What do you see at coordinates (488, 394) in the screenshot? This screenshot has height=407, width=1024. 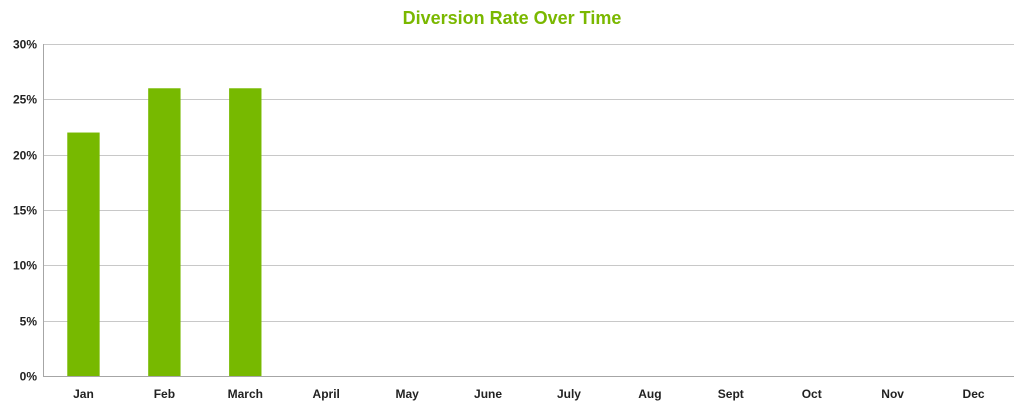 I see `x-tick-label: June` at bounding box center [488, 394].